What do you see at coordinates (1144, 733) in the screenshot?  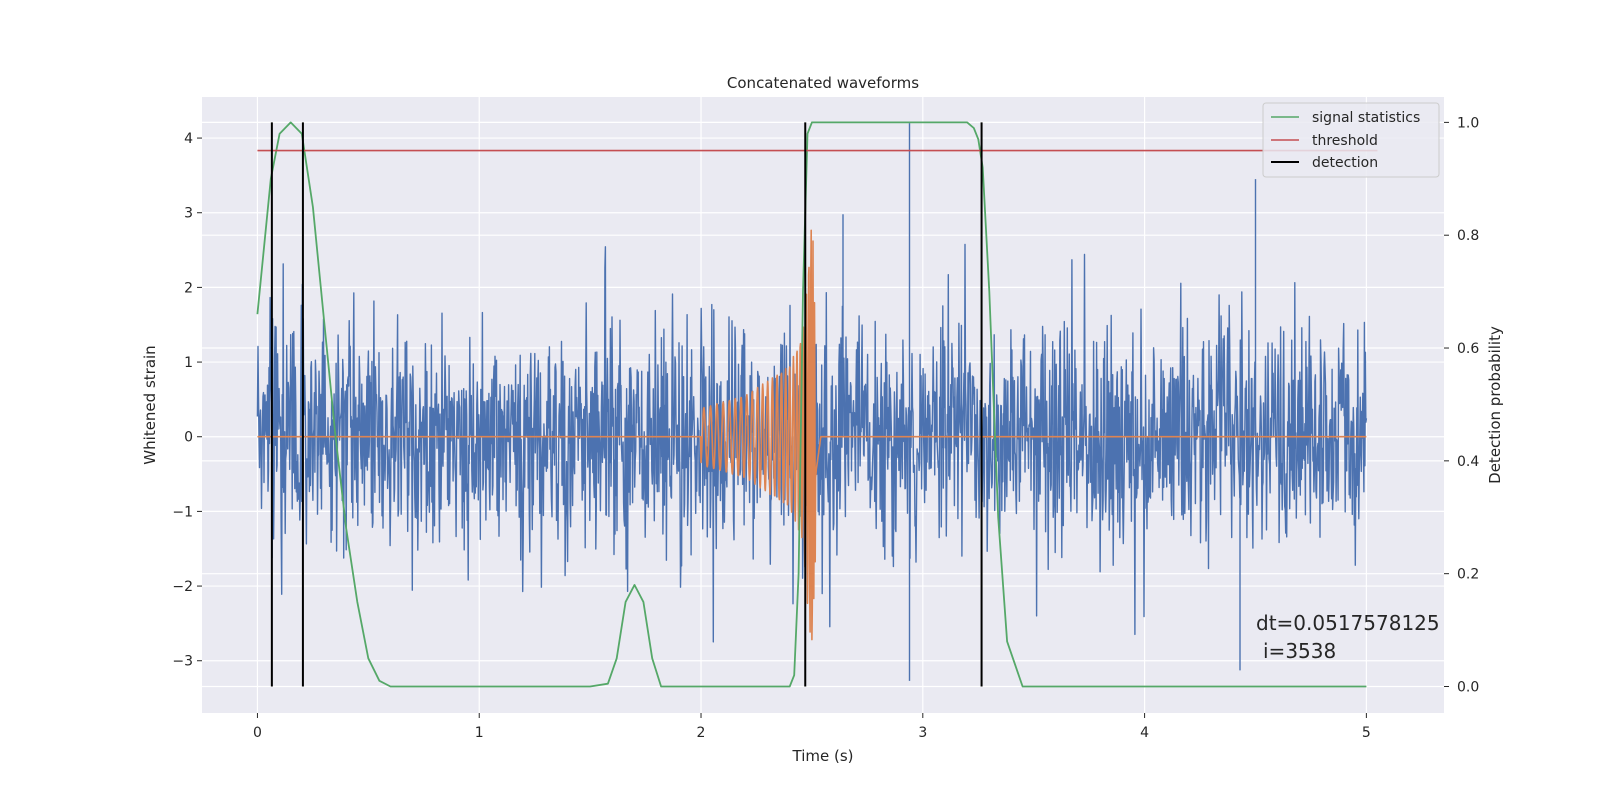 I see `x-tick-label: 4` at bounding box center [1144, 733].